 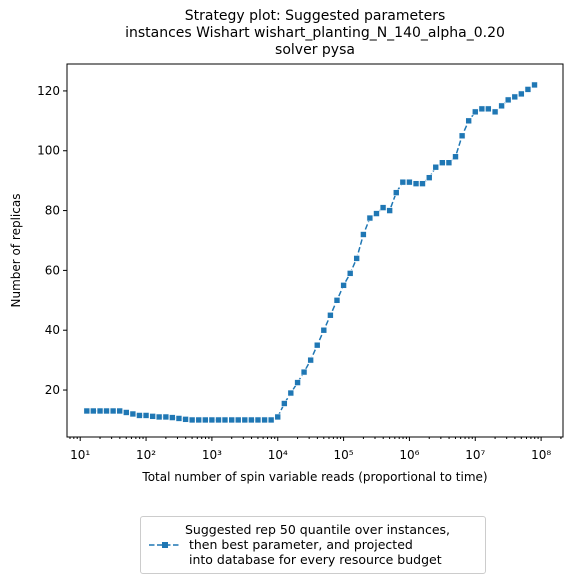 What do you see at coordinates (52, 211) in the screenshot?
I see `y-tick-label: 80` at bounding box center [52, 211].